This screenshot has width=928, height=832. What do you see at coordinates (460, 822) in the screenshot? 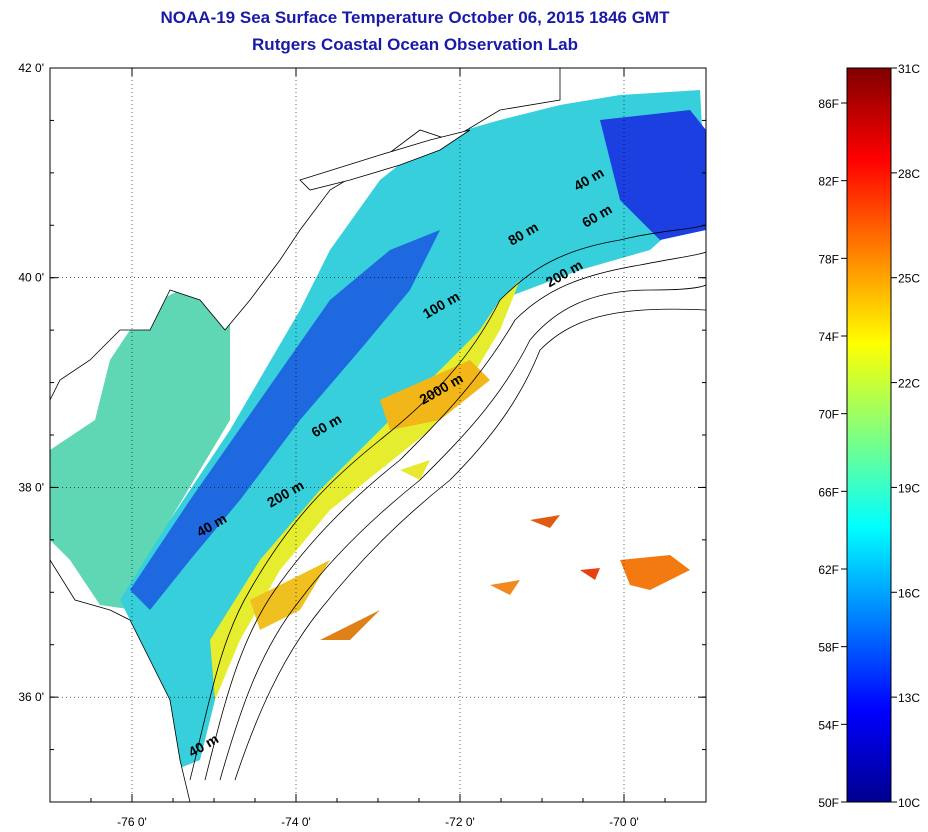
I see `x-tick-label: -72 0'` at bounding box center [460, 822].